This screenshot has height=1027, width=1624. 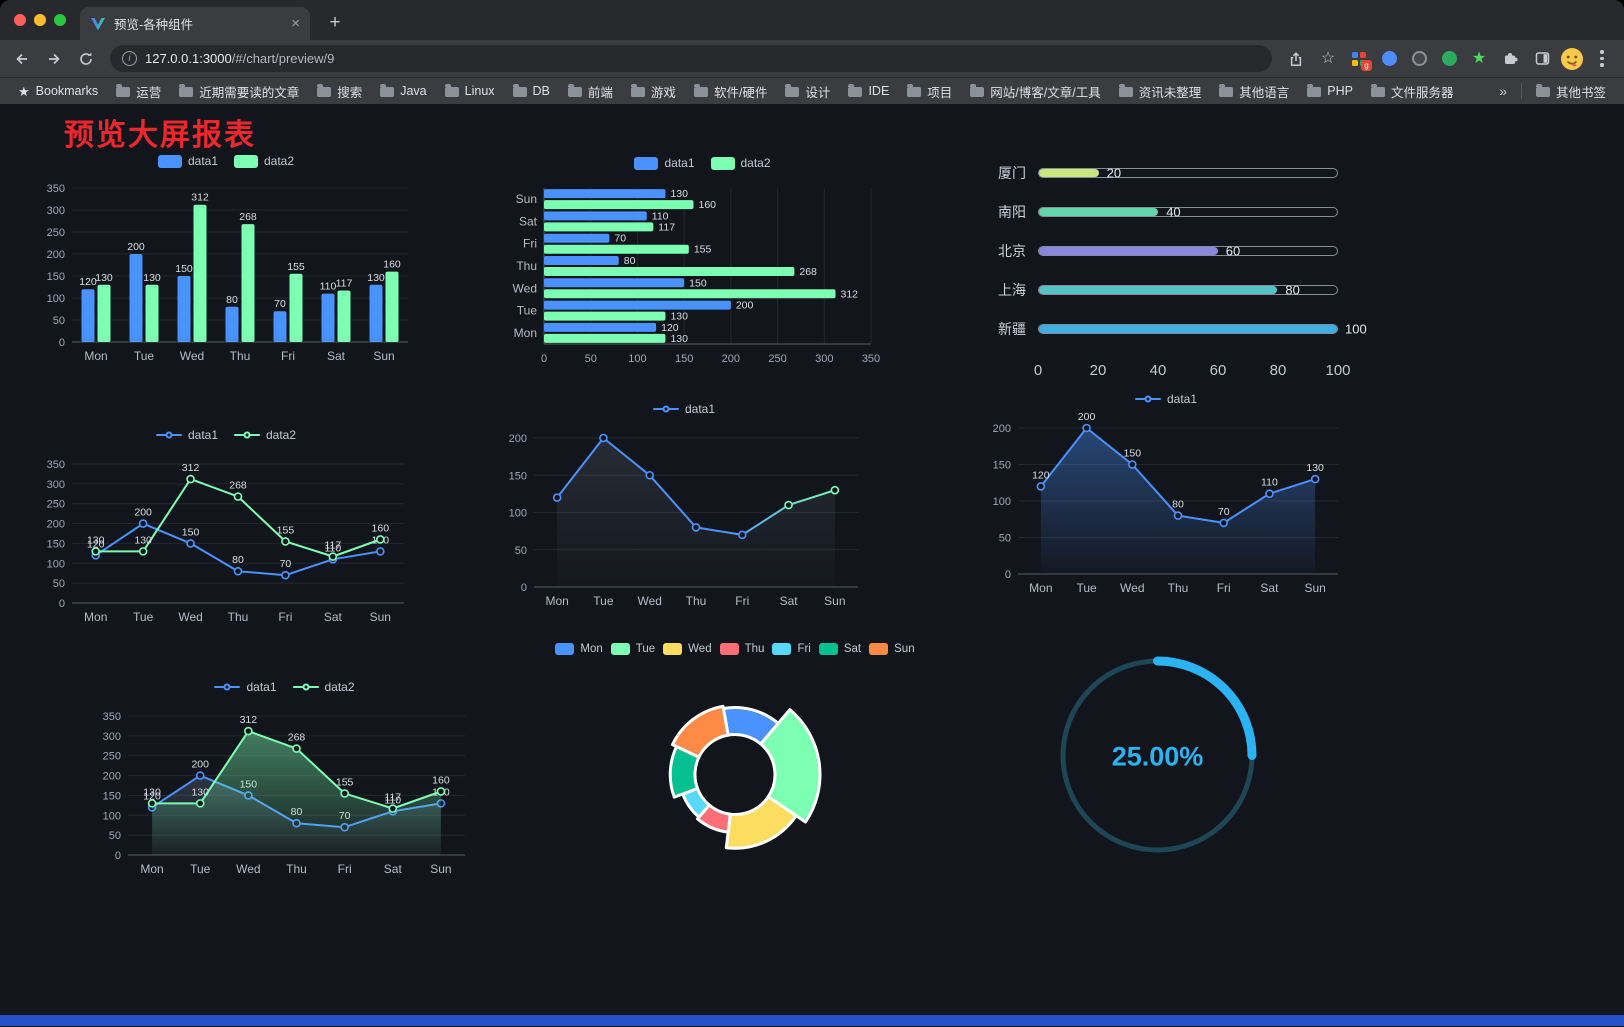 What do you see at coordinates (1114, 173) in the screenshot?
I see `progress-value: 20` at bounding box center [1114, 173].